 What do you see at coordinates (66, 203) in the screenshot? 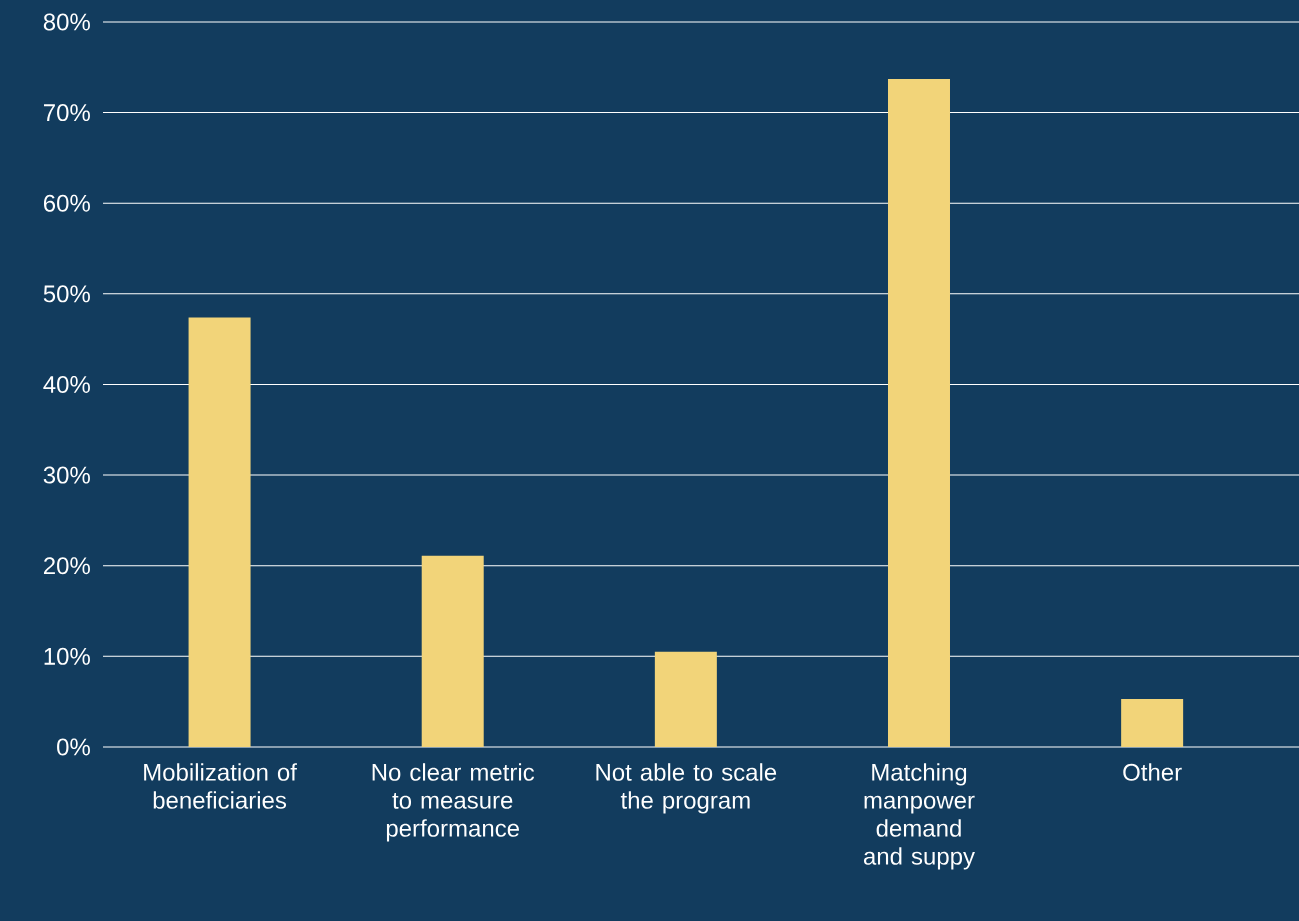
I see `y-tick-label: 60%` at bounding box center [66, 203].